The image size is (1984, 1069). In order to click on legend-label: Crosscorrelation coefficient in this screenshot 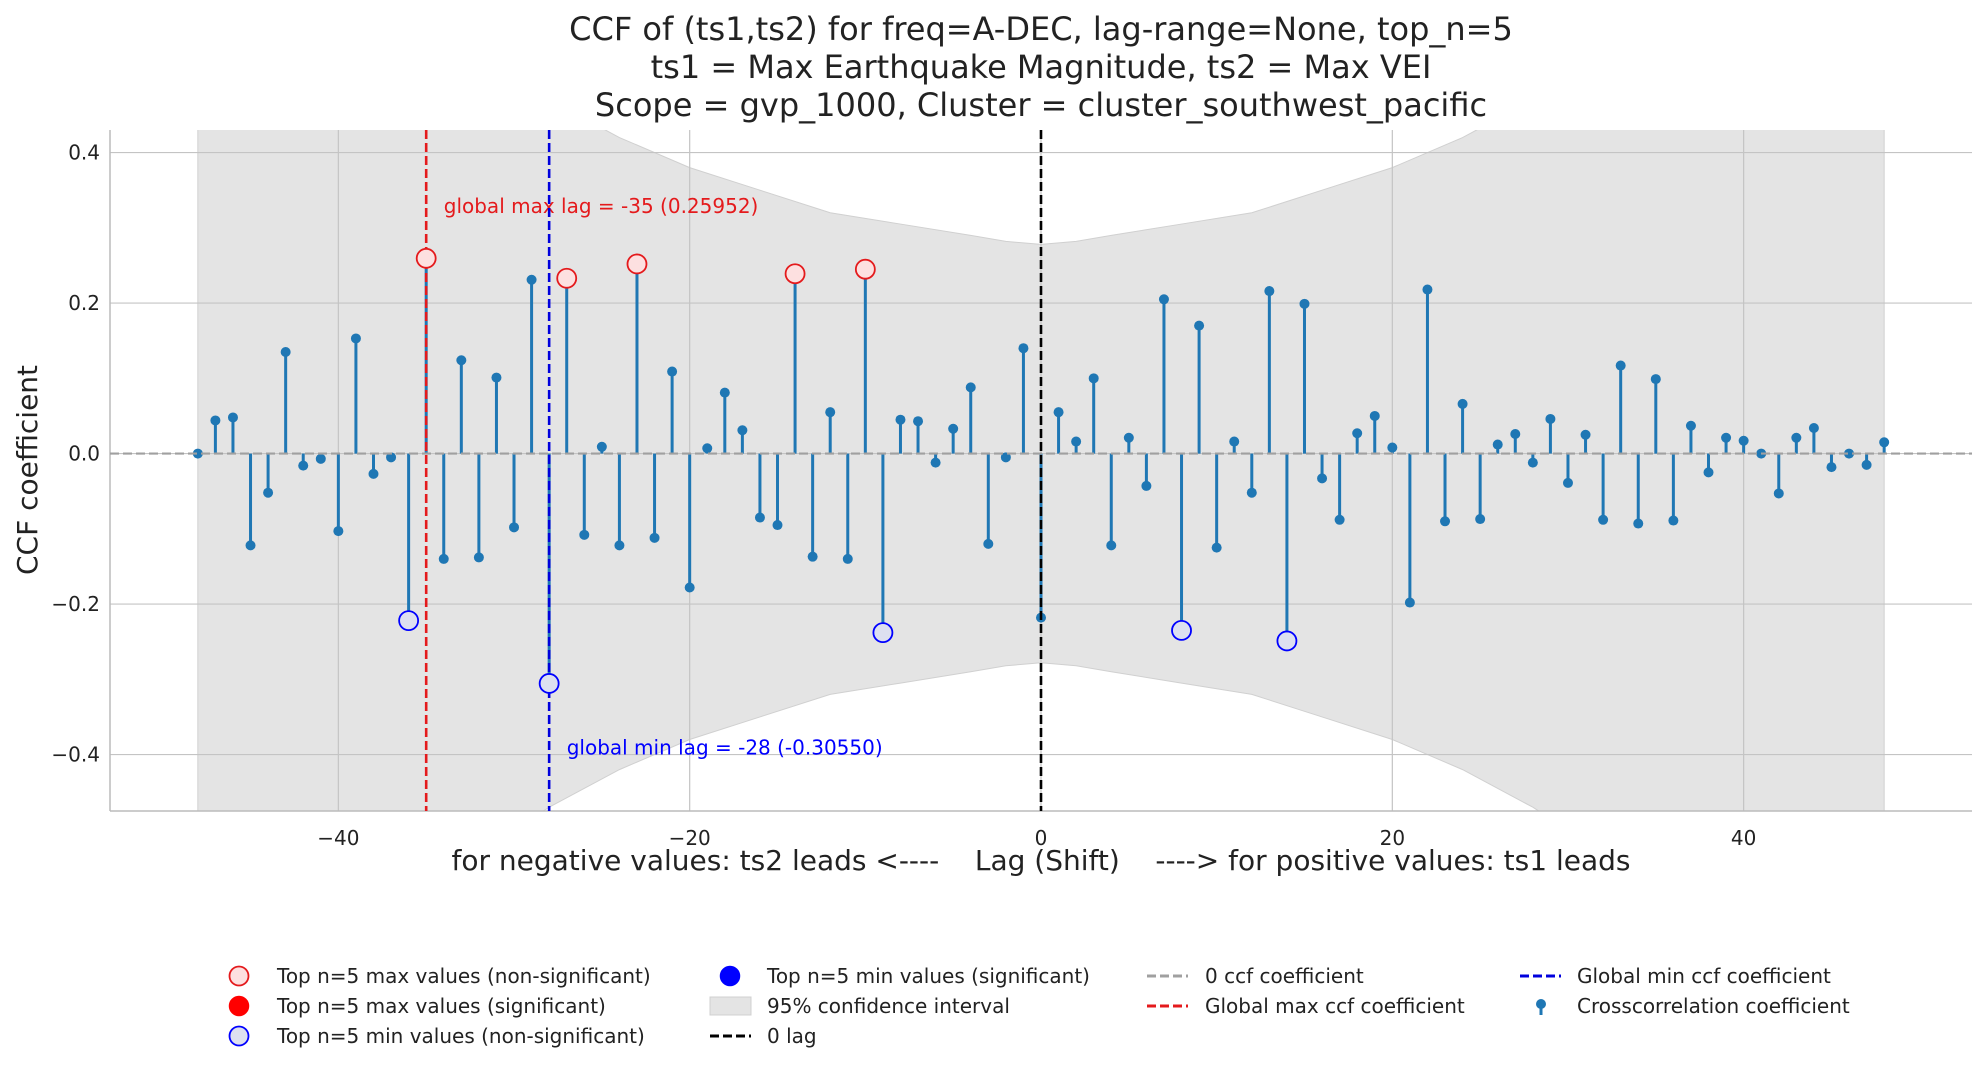, I will do `click(1713, 1006)`.